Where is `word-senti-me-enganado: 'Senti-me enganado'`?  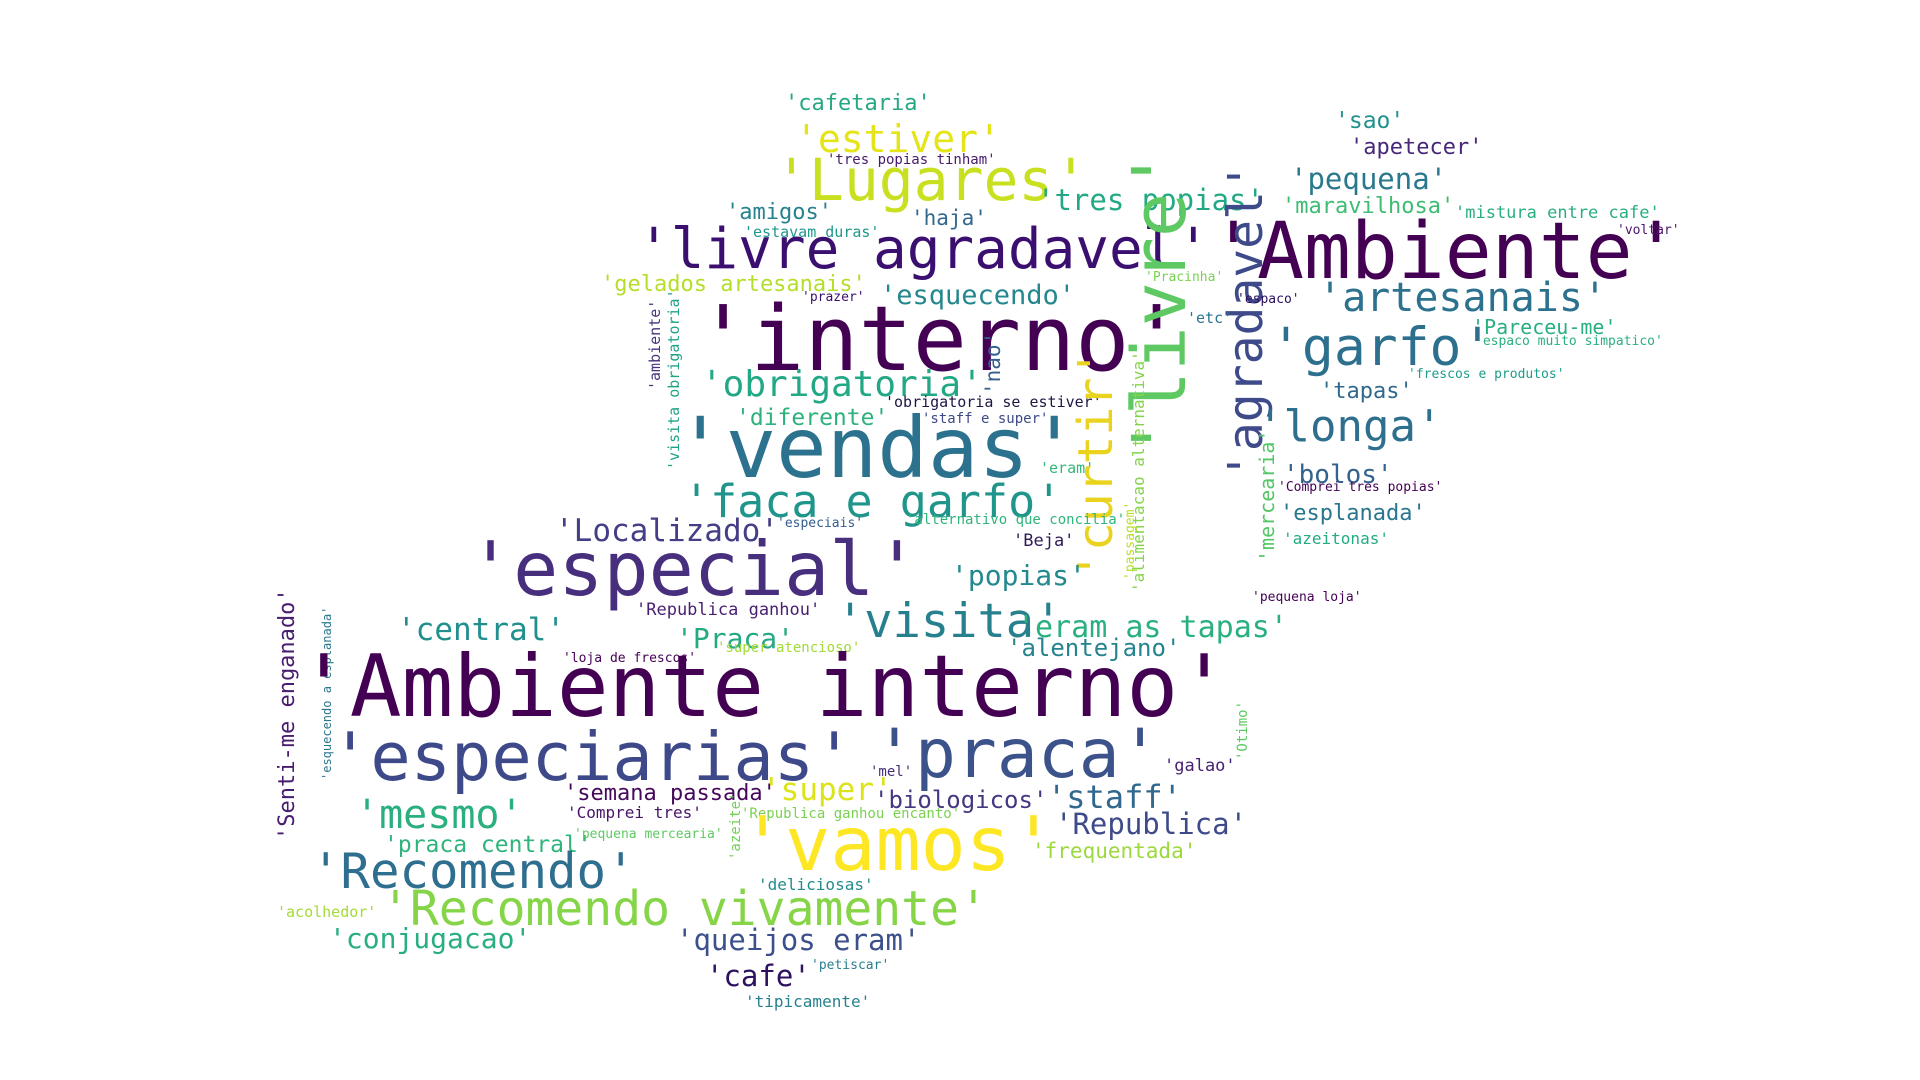 word-senti-me-enganado: 'Senti-me enganado' is located at coordinates (287, 714).